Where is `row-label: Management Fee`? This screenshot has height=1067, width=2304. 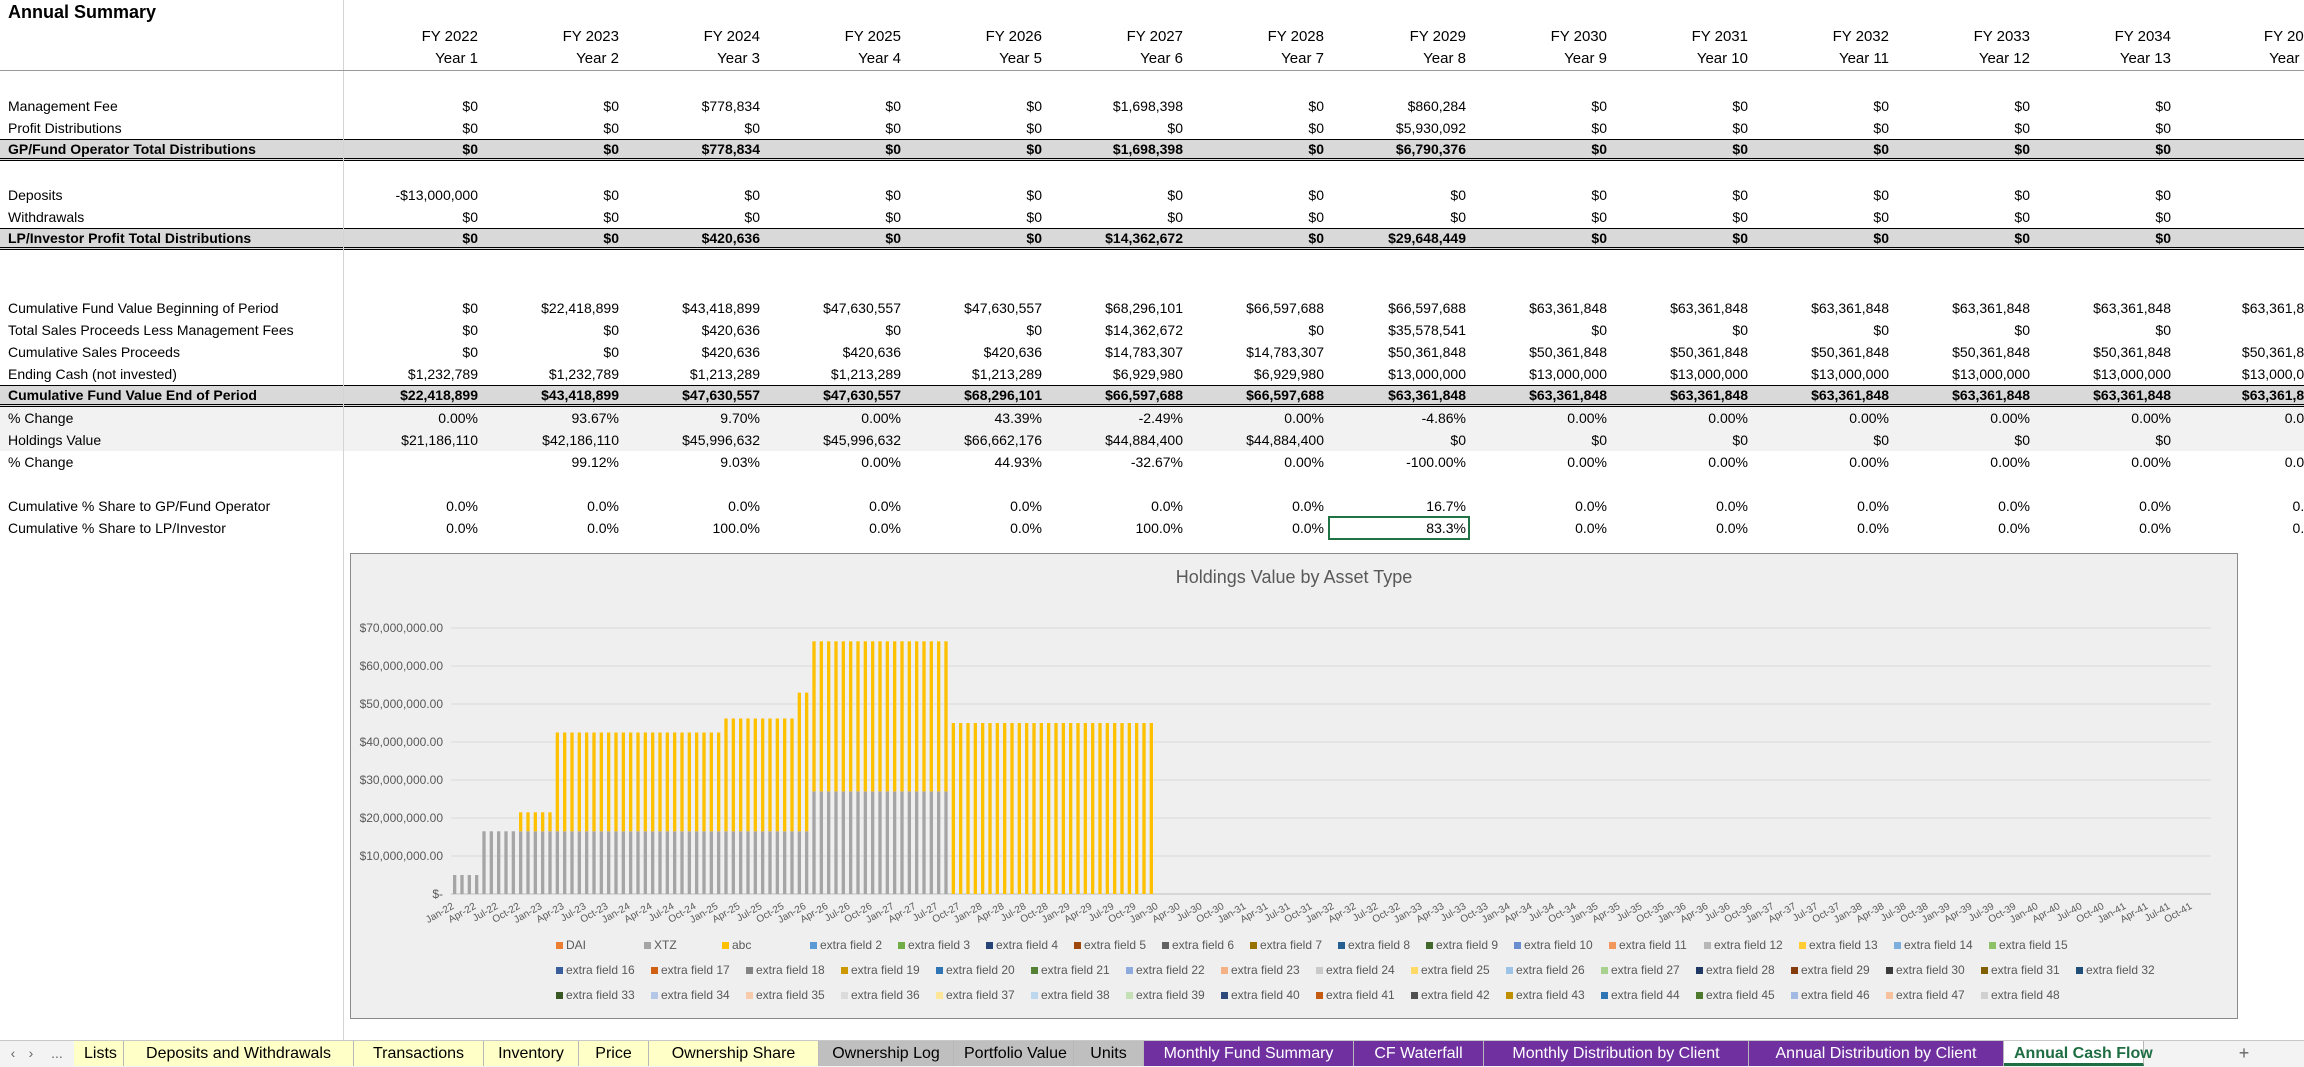
row-label: Management Fee is located at coordinates (63, 106).